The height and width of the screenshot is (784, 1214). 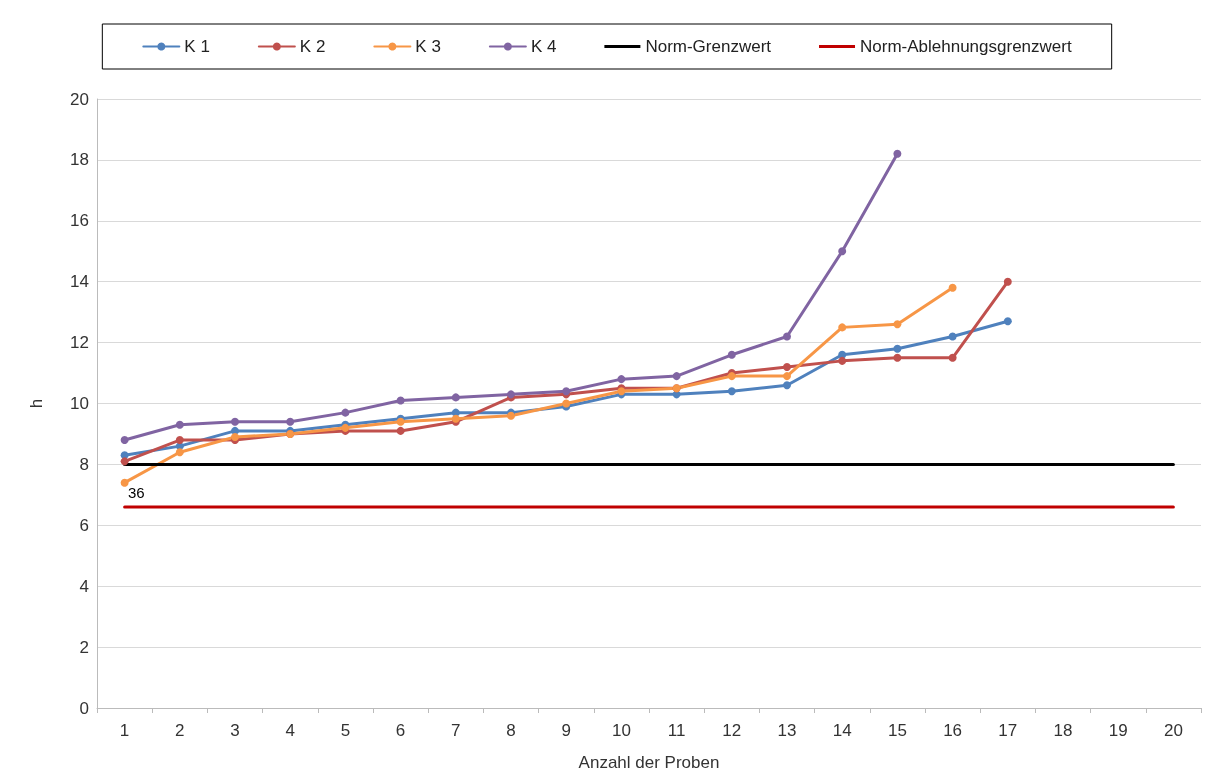 I want to click on x-tick-label: 8, so click(x=511, y=730).